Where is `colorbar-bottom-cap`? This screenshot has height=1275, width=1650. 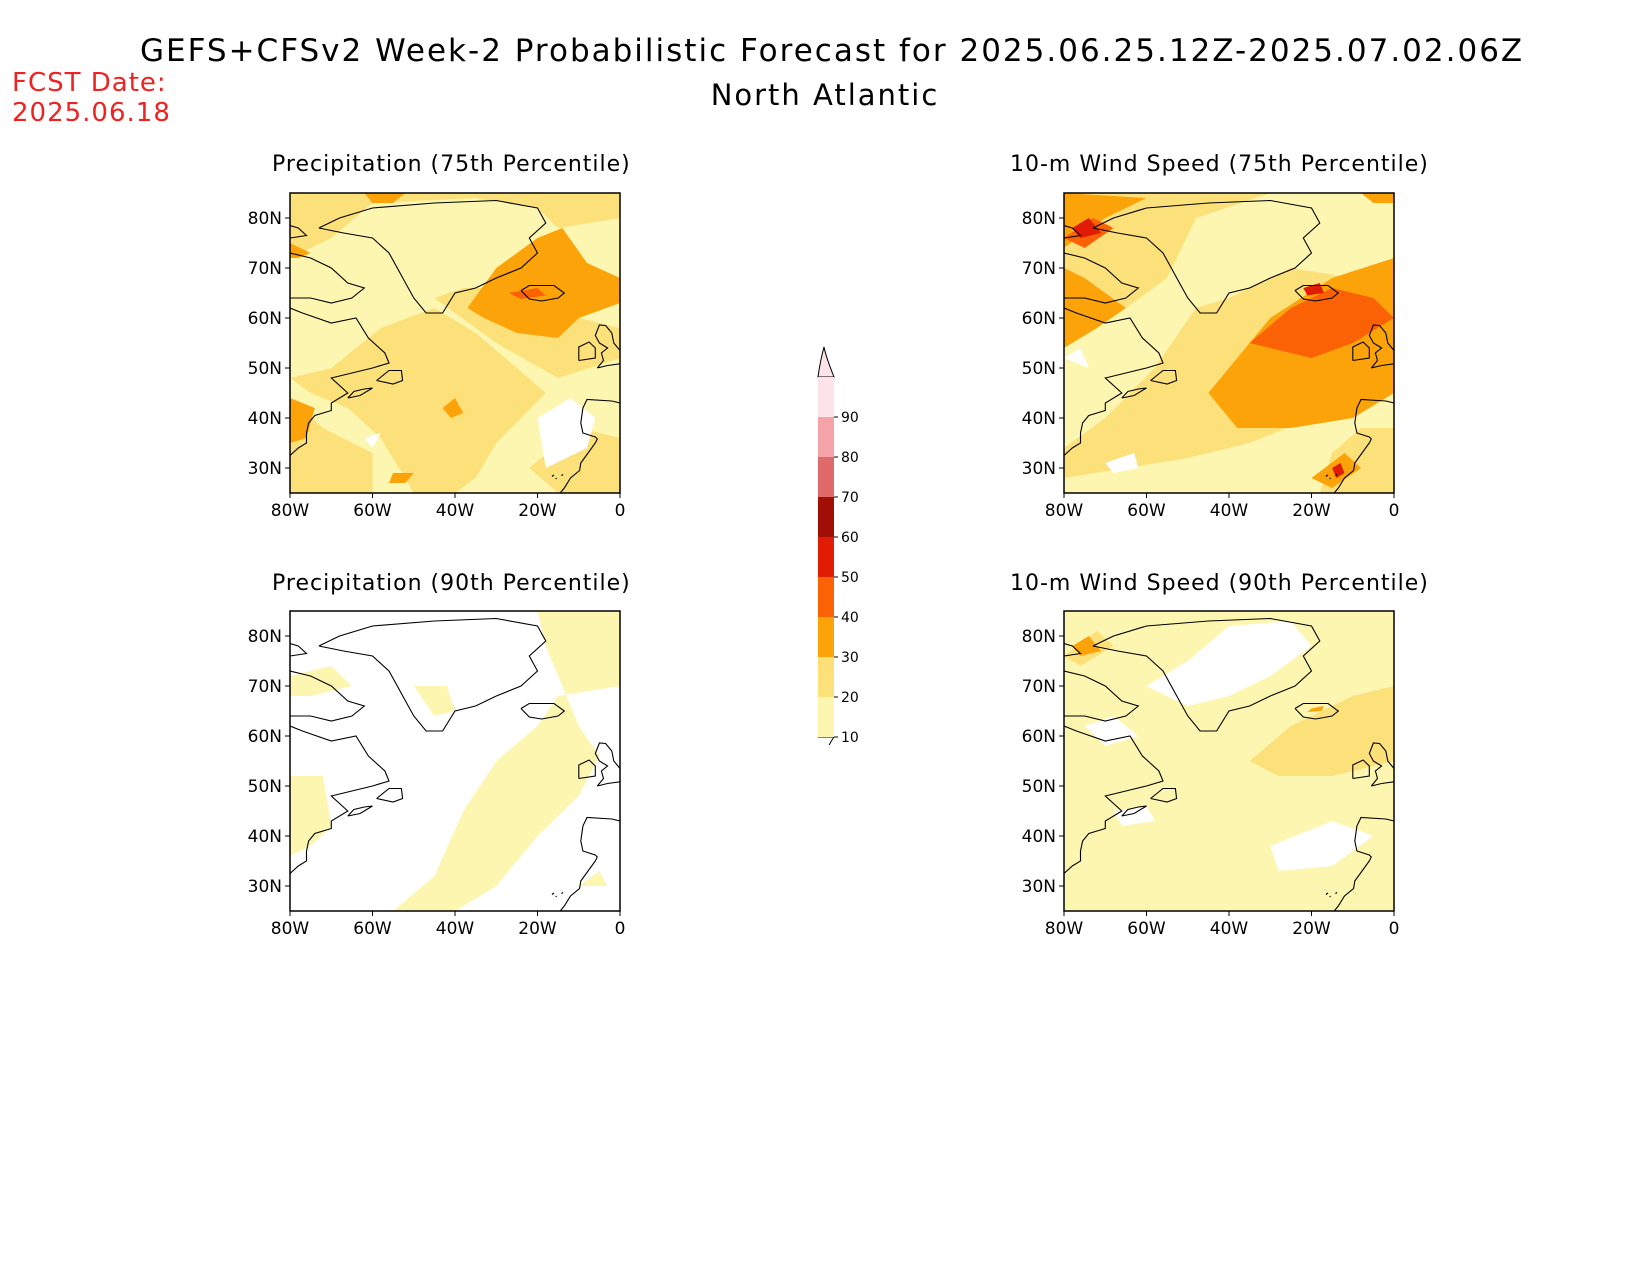
colorbar-bottom-cap is located at coordinates (826, 740).